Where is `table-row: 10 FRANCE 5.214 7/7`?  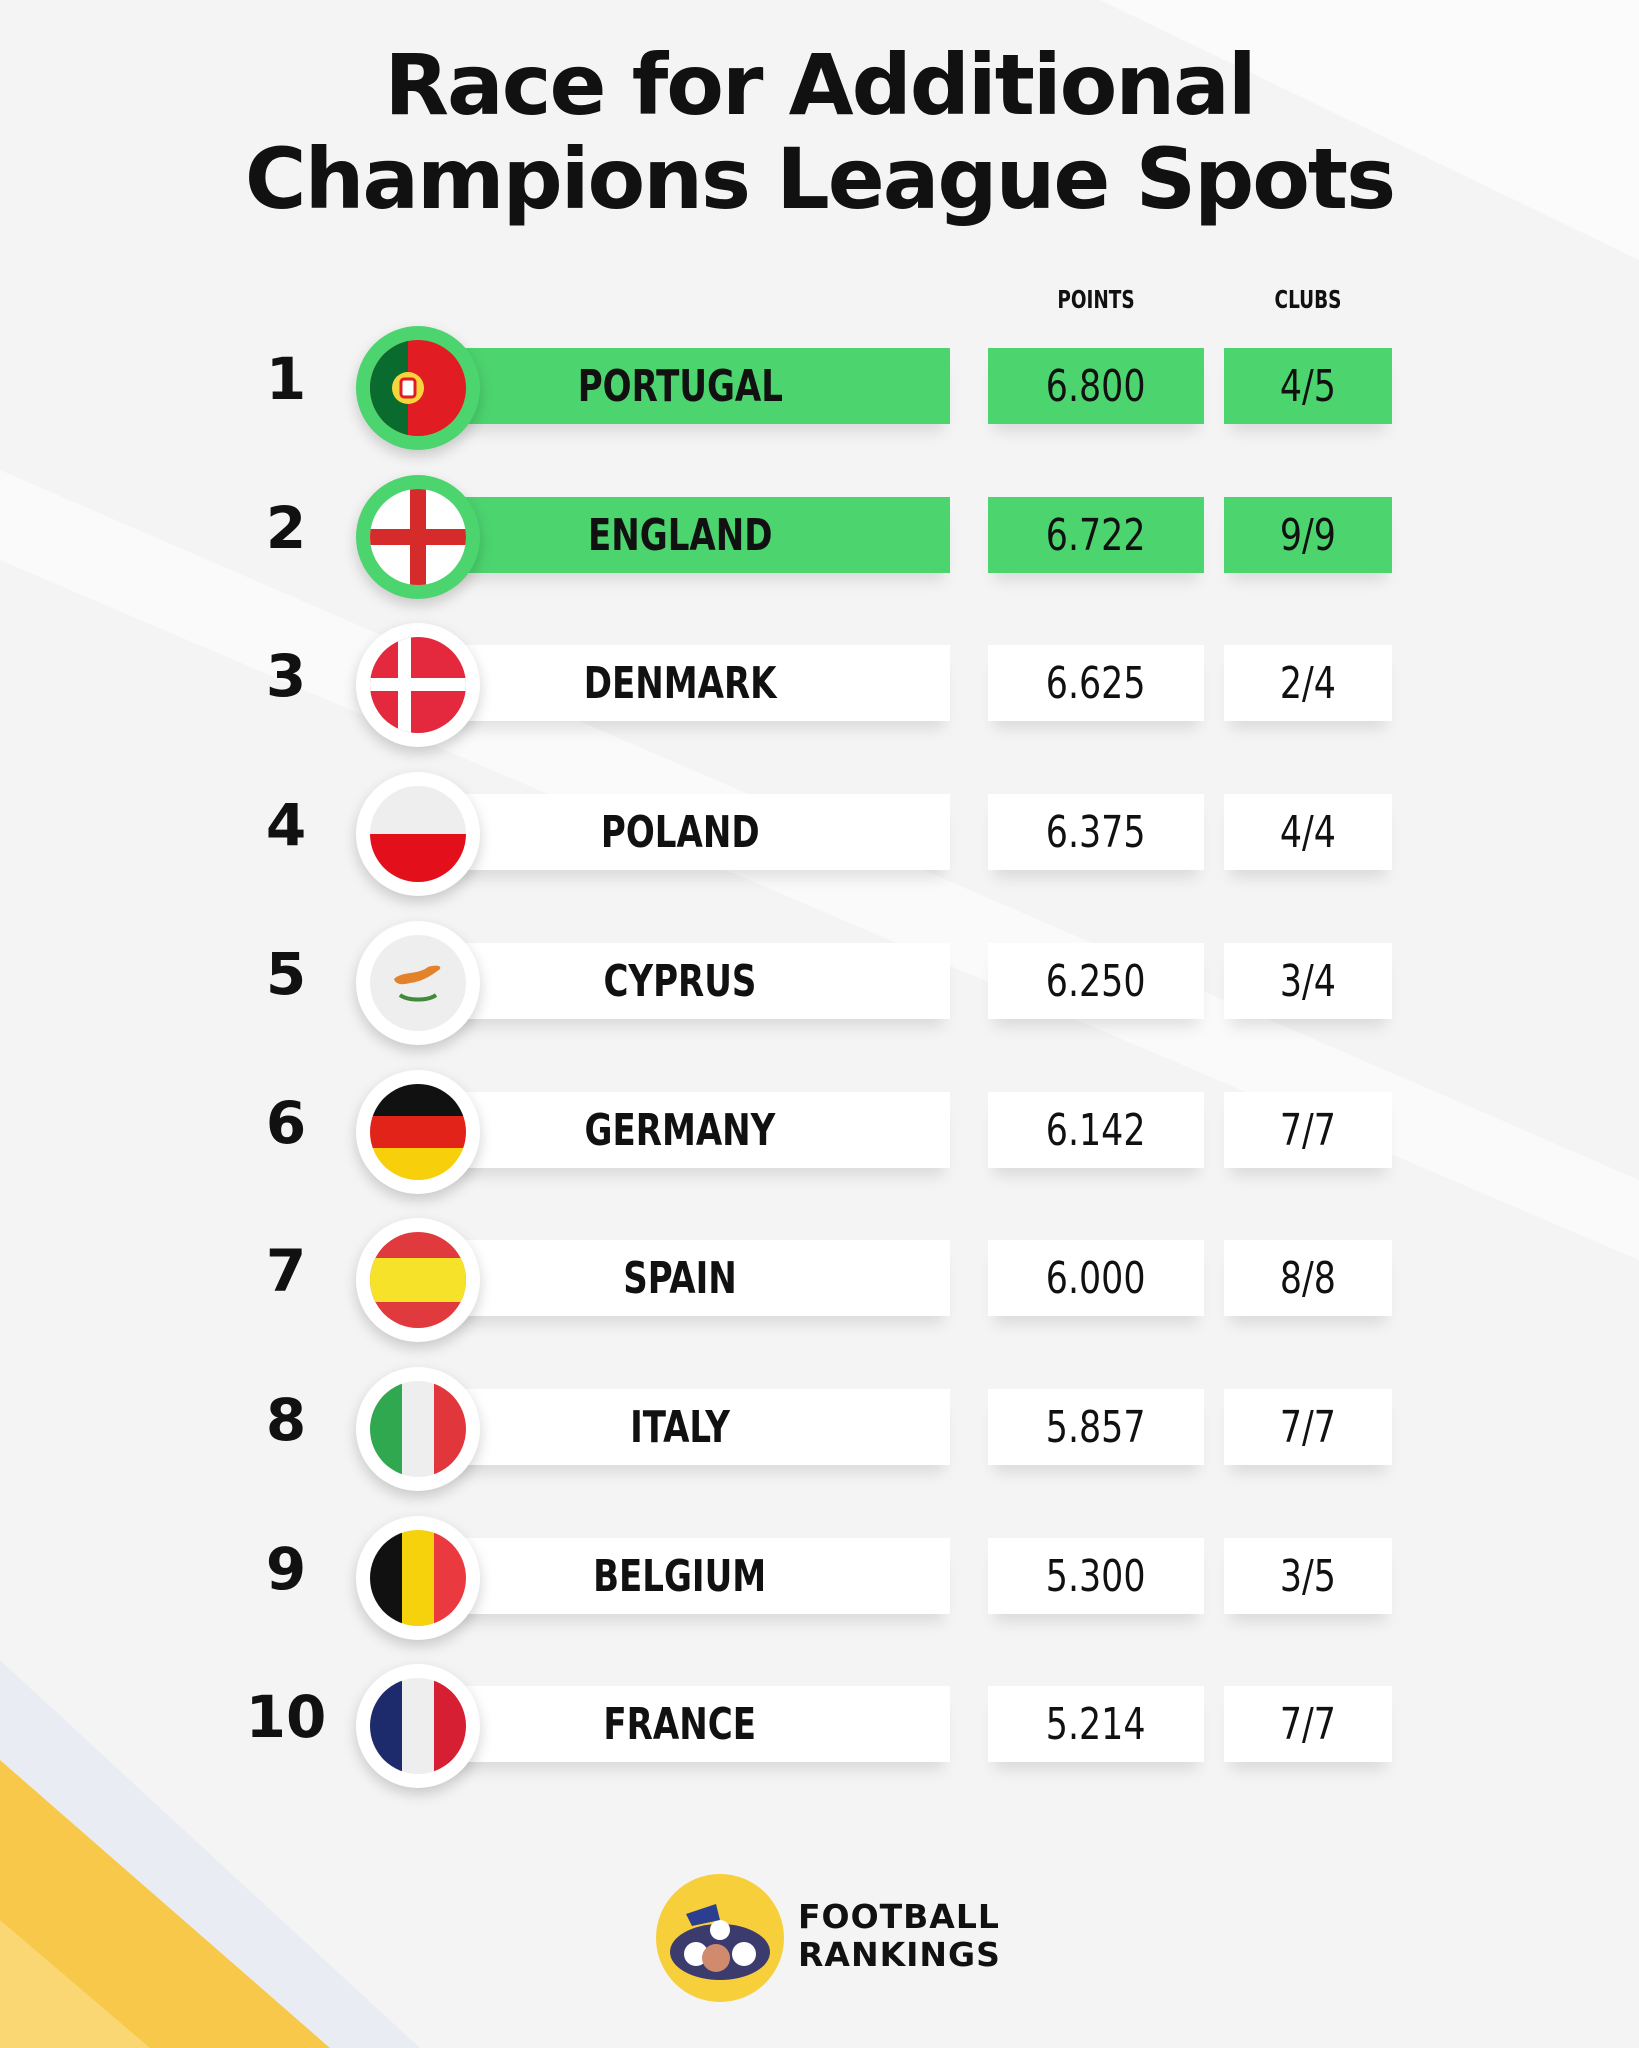 table-row: 10 FRANCE 5.214 7/7 is located at coordinates (819, 1717).